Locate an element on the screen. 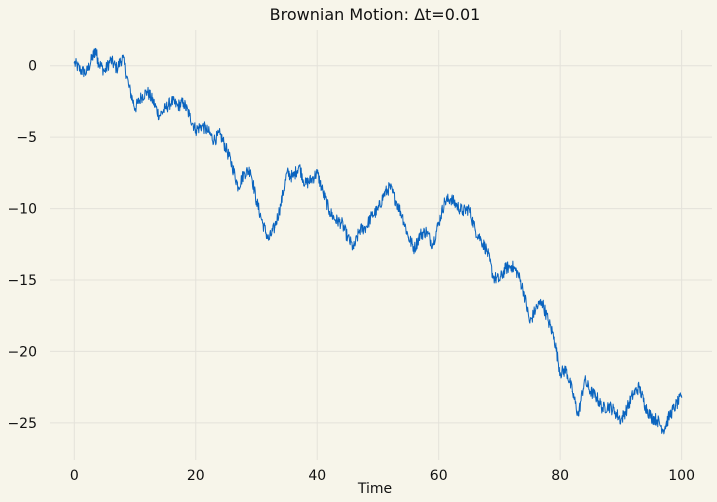 Image resolution: width=717 pixels, height=502 pixels. chart-title: Brownian Motion: Δt=0.01 is located at coordinates (375, 14).